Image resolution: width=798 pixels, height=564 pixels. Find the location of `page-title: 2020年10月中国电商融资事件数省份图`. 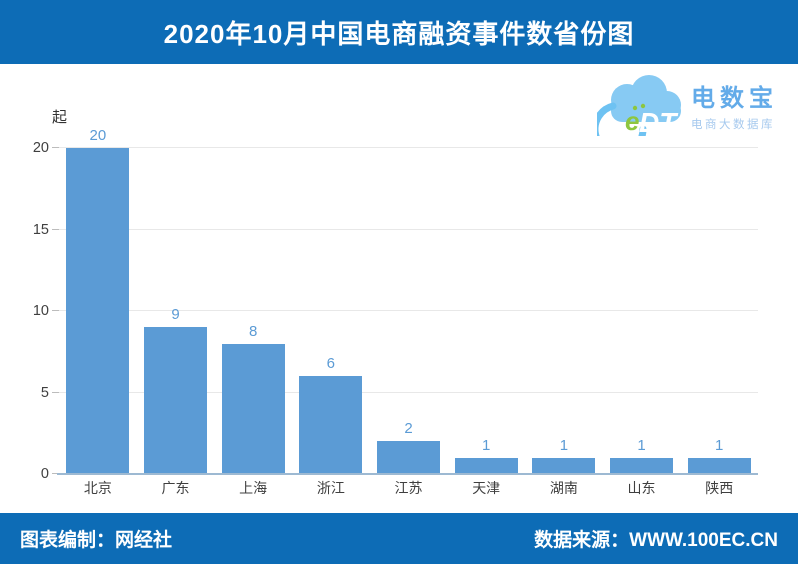

page-title: 2020年10月中国电商融资事件数省份图 is located at coordinates (399, 33).